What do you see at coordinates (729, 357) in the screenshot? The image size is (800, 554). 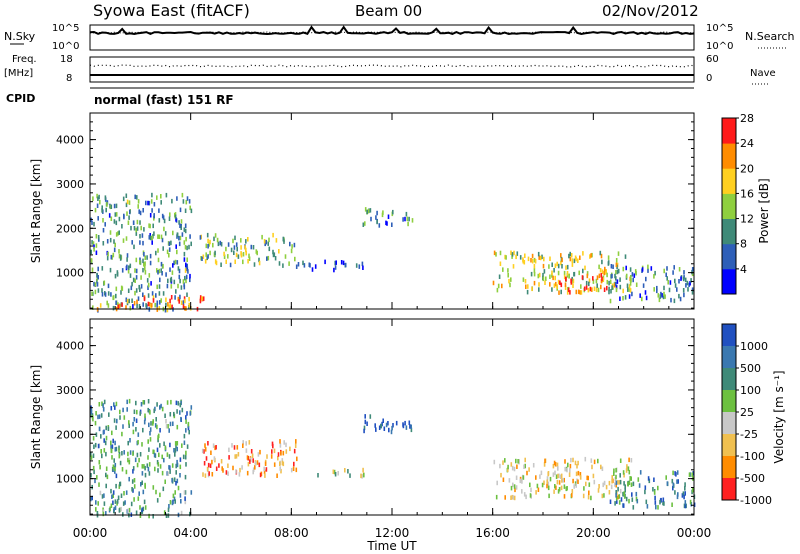 I see `colorbar-segment` at bounding box center [729, 357].